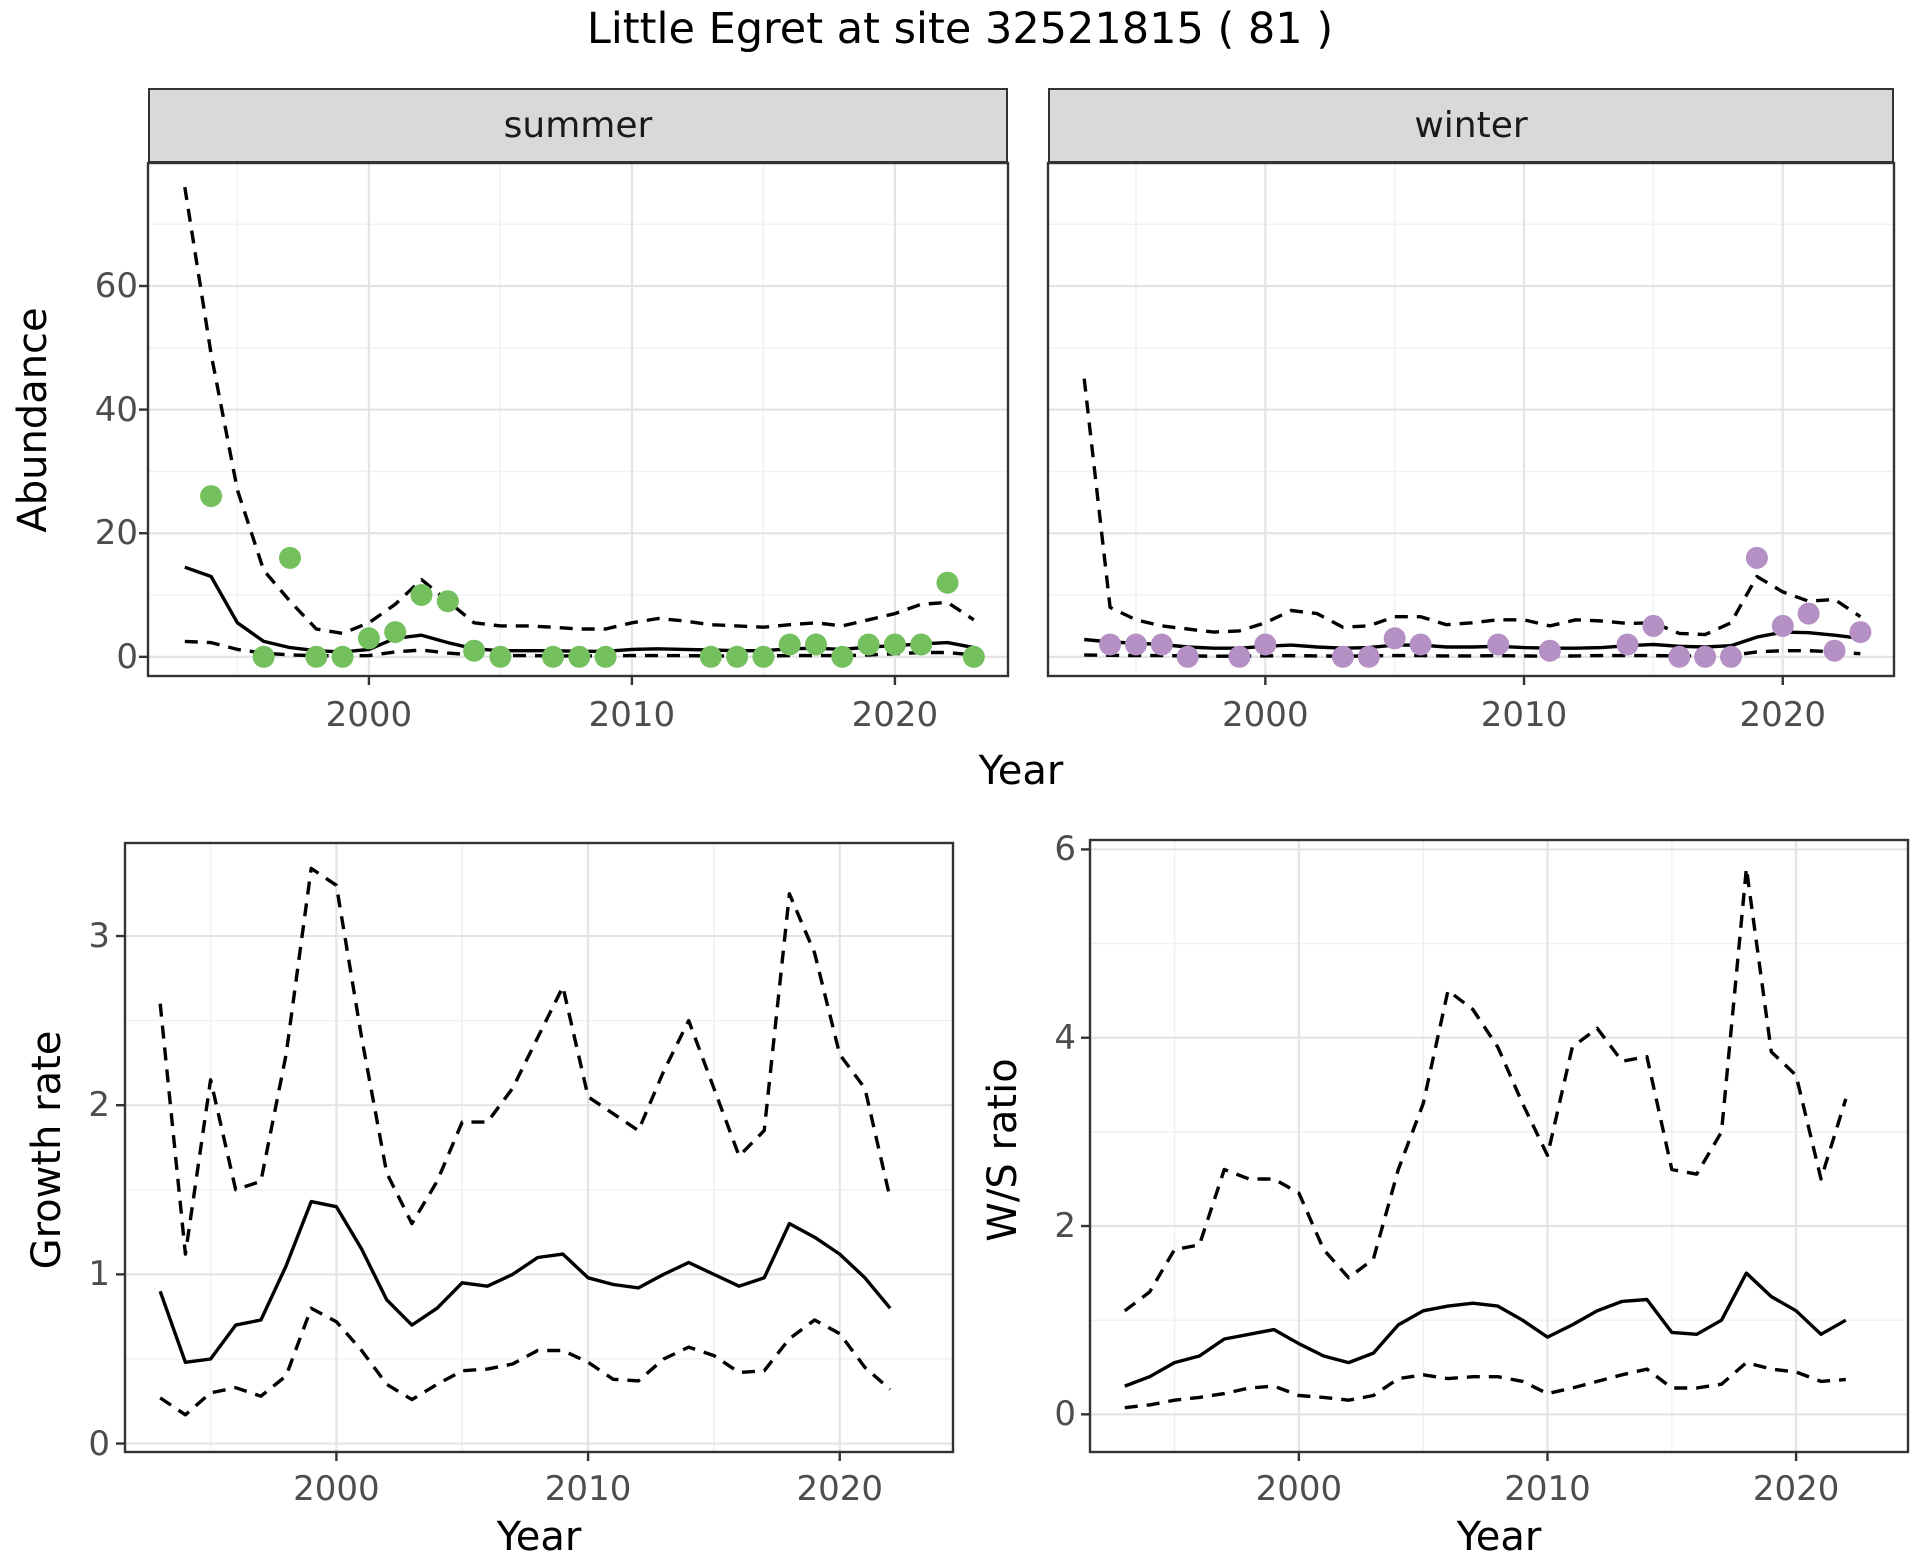 Image resolution: width=1920 pixels, height=1560 pixels. What do you see at coordinates (960, 29) in the screenshot?
I see `page-title: Little Egret at site 32521815 ( 81 )` at bounding box center [960, 29].